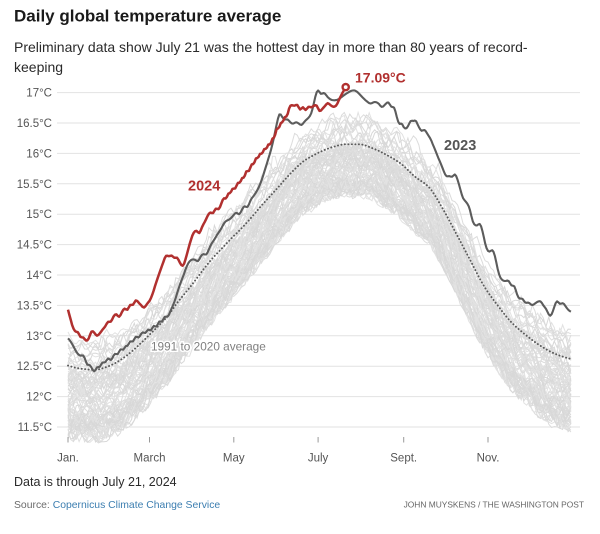 The height and width of the screenshot is (534, 600). I want to click on svg-text: 15°C, so click(39, 215).